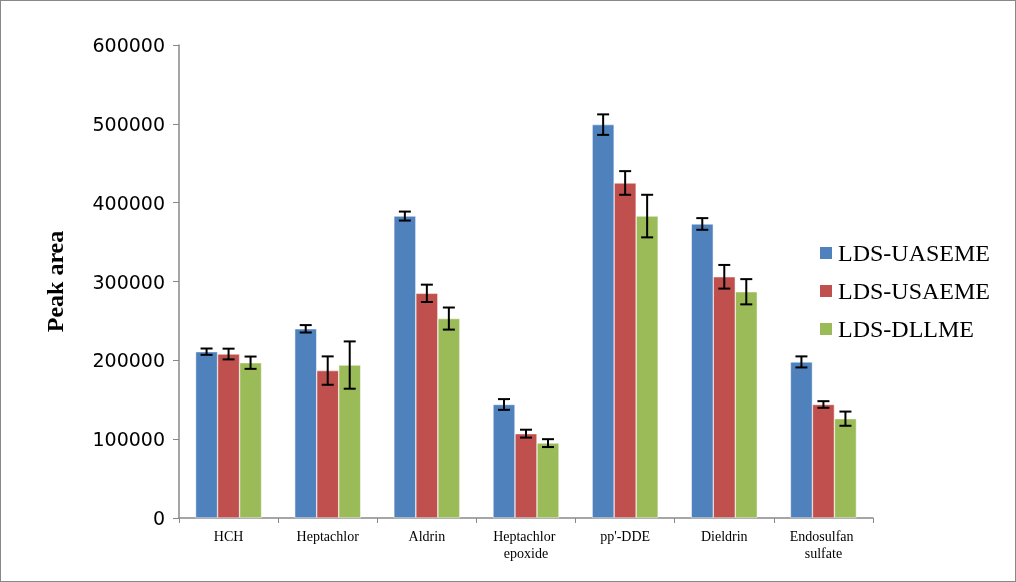  I want to click on x-tick-label: Heptachlor, so click(328, 536).